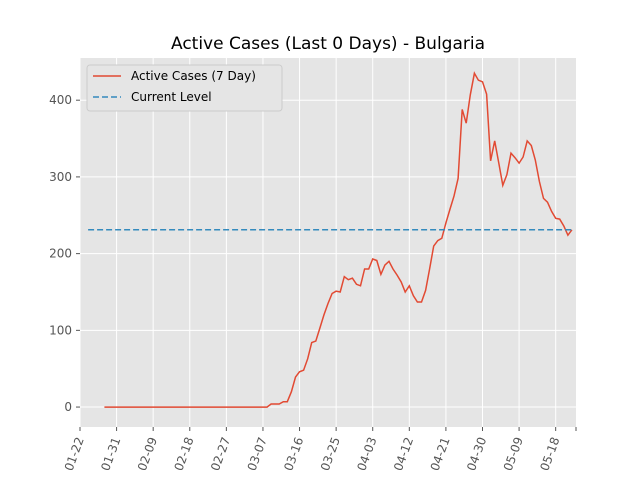  What do you see at coordinates (60, 177) in the screenshot?
I see `y-tick-label: 300` at bounding box center [60, 177].